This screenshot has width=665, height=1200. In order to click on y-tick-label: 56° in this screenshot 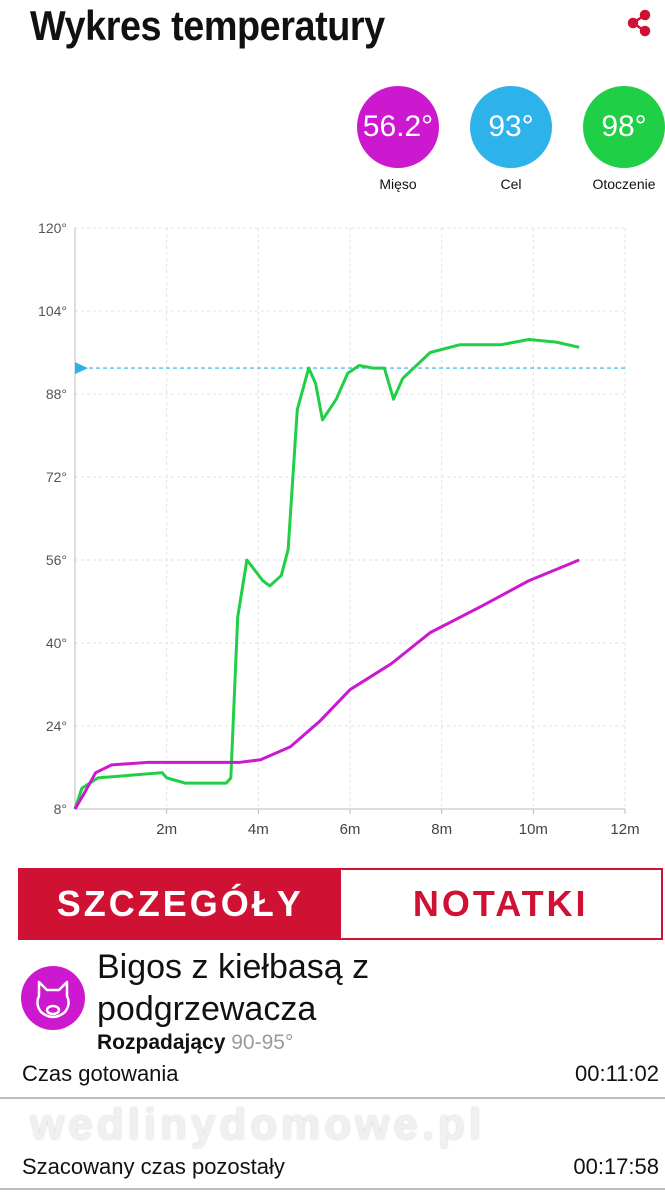, I will do `click(56, 560)`.